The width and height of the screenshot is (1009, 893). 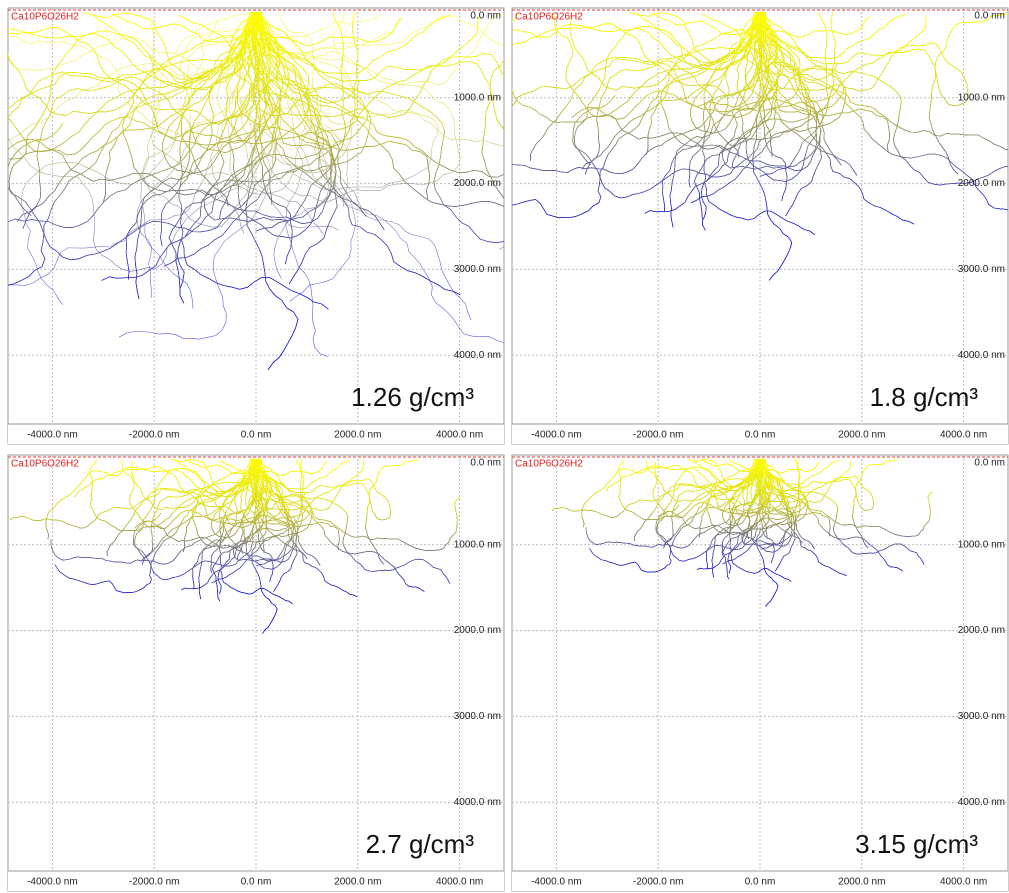 What do you see at coordinates (412, 397) in the screenshot?
I see `density-label: 1.26 g/cm³` at bounding box center [412, 397].